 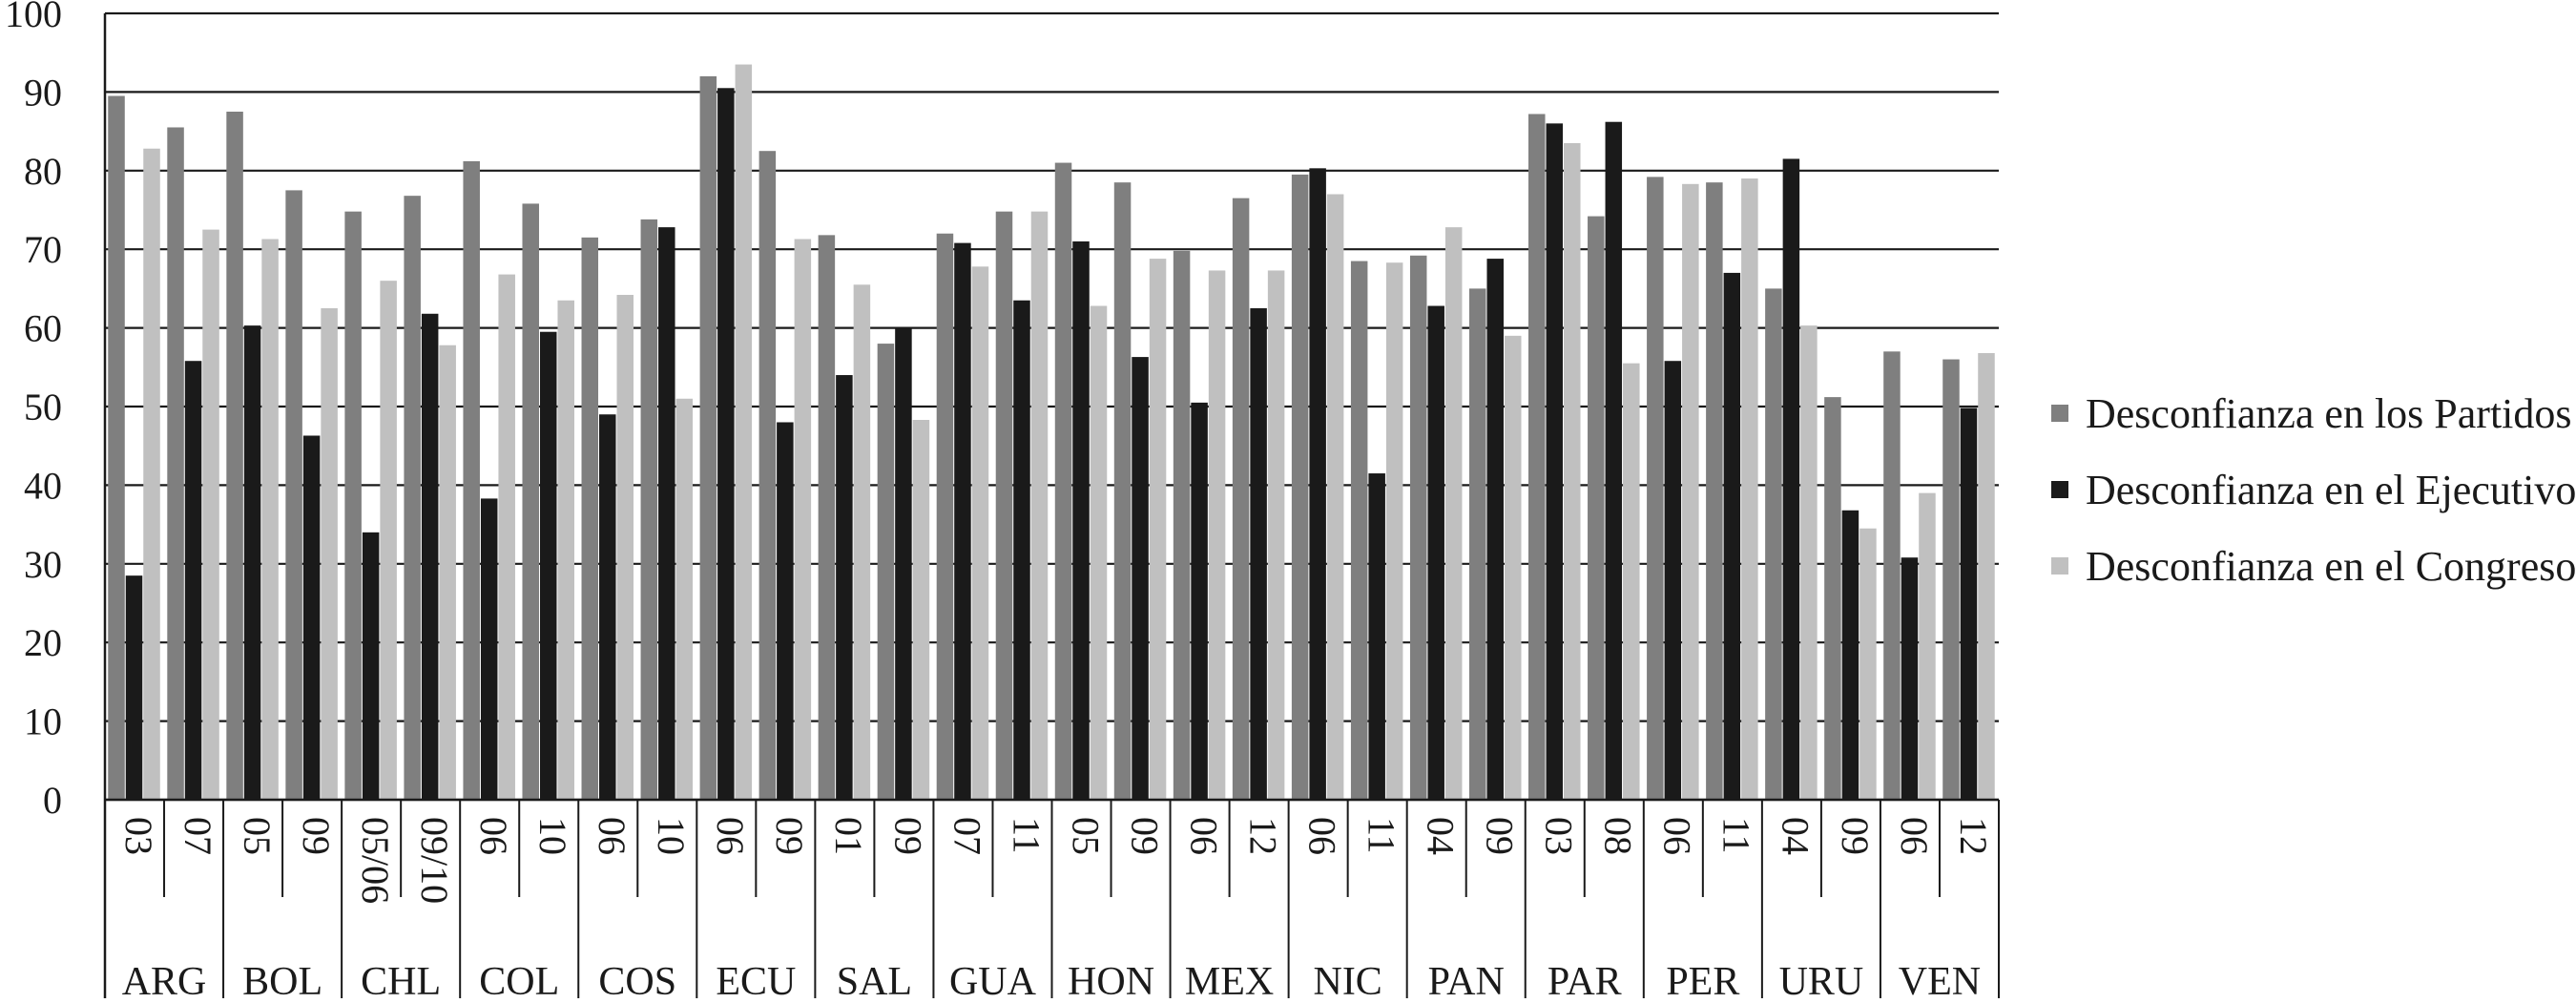 I want to click on country-label: CHL, so click(x=401, y=979).